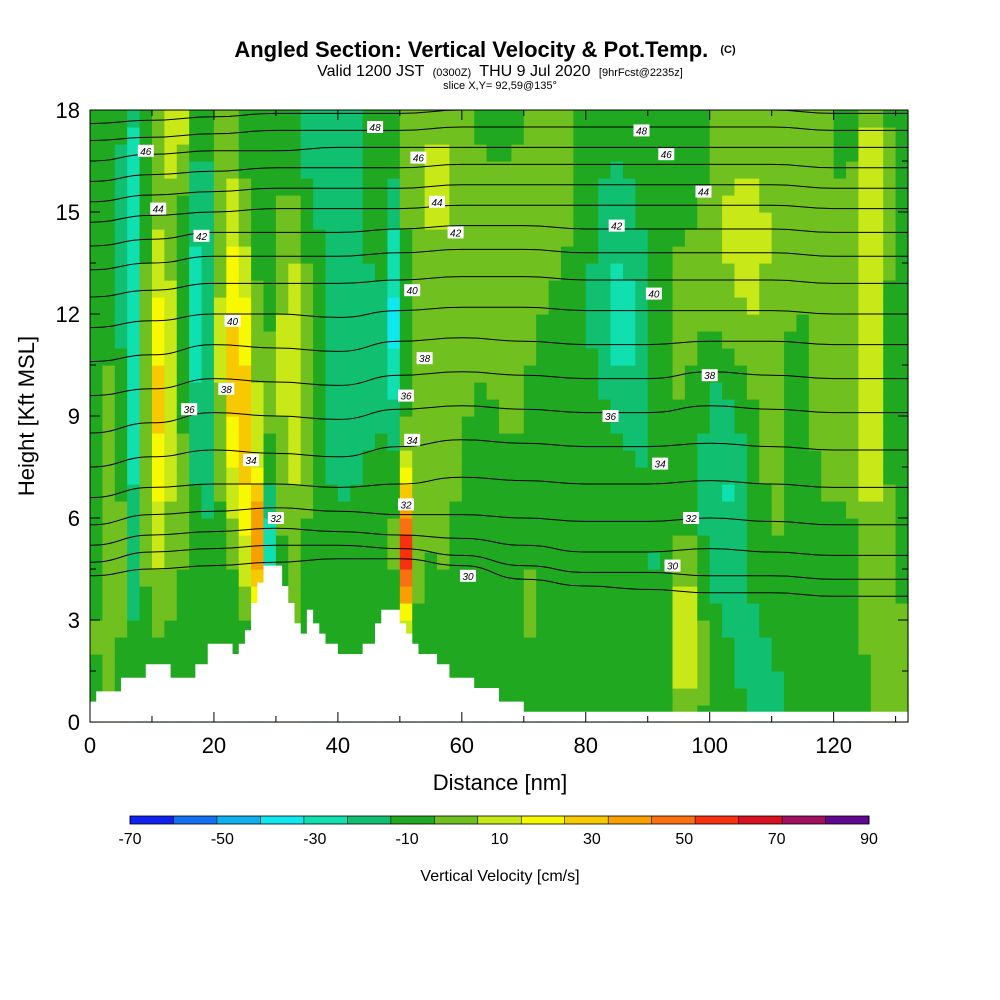  What do you see at coordinates (68, 110) in the screenshot?
I see `y-tick-label: 18` at bounding box center [68, 110].